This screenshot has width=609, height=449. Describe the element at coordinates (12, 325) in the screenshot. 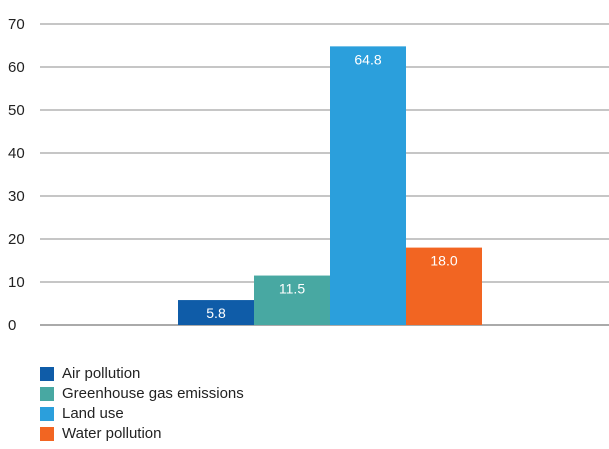

I see `y-tick-label: 0` at that location.